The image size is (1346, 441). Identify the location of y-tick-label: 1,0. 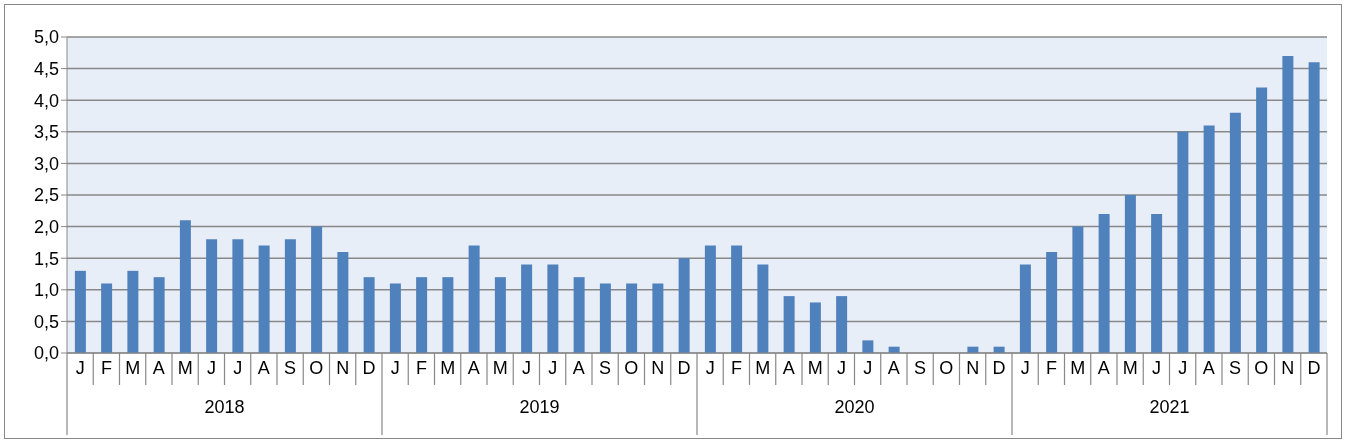
(46, 290).